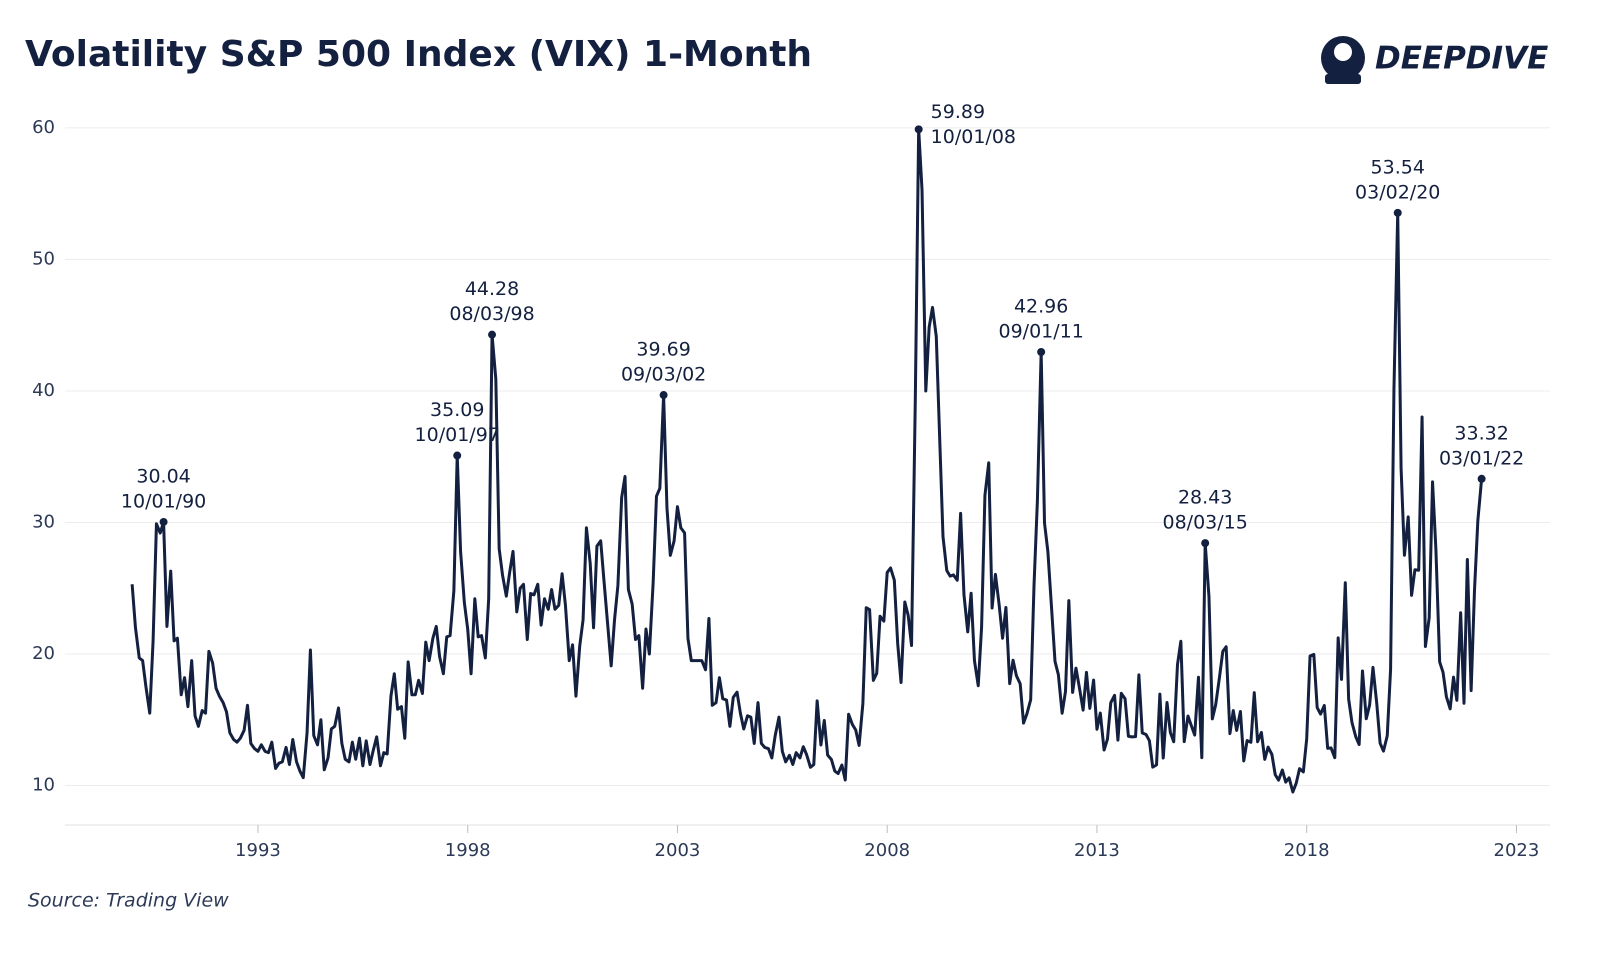 The width and height of the screenshot is (1600, 960). I want to click on x-tick-label: 2018, so click(1307, 850).